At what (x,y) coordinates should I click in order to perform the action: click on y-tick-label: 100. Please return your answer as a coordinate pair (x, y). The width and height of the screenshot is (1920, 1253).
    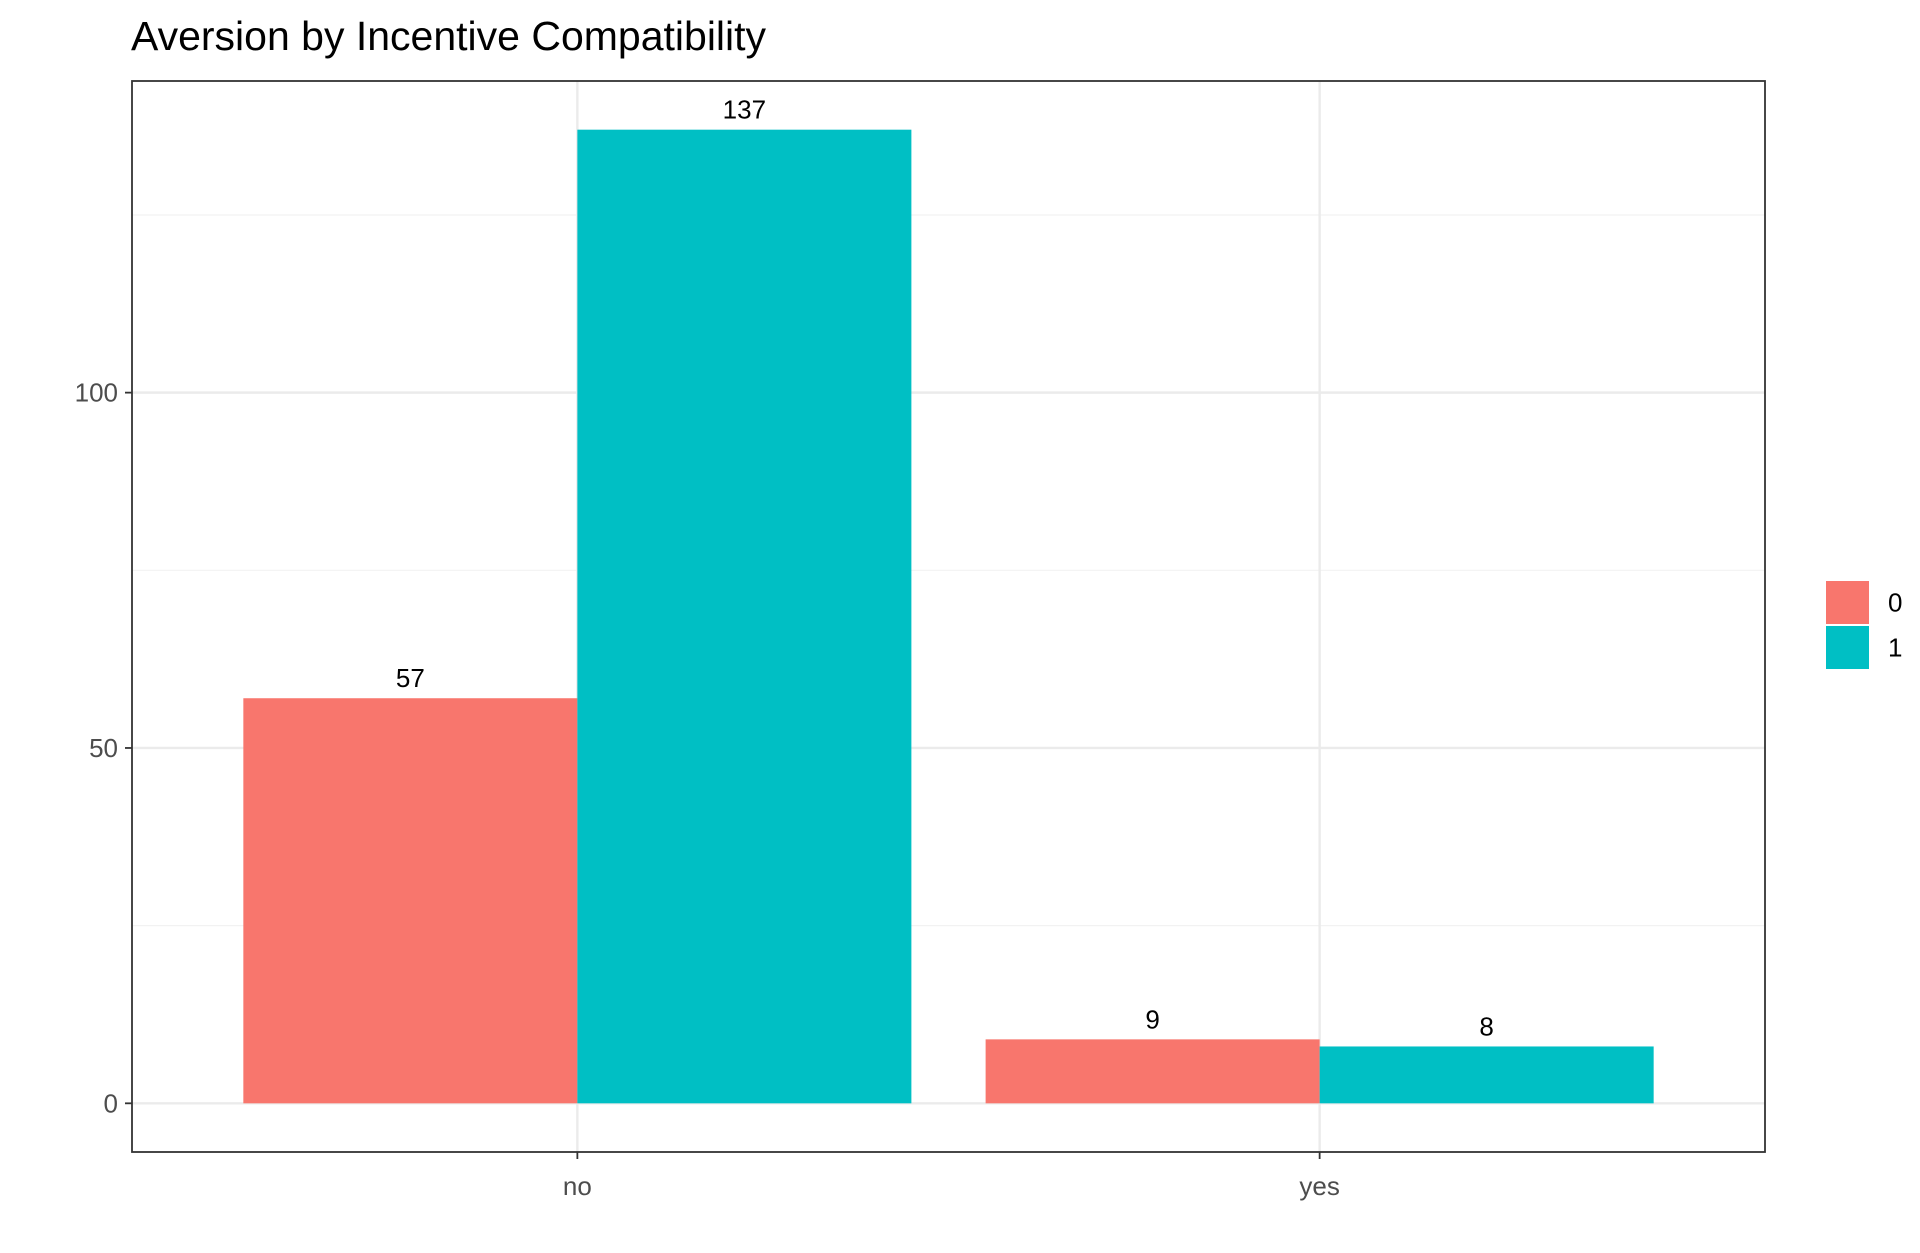
    Looking at the image, I should click on (96, 393).